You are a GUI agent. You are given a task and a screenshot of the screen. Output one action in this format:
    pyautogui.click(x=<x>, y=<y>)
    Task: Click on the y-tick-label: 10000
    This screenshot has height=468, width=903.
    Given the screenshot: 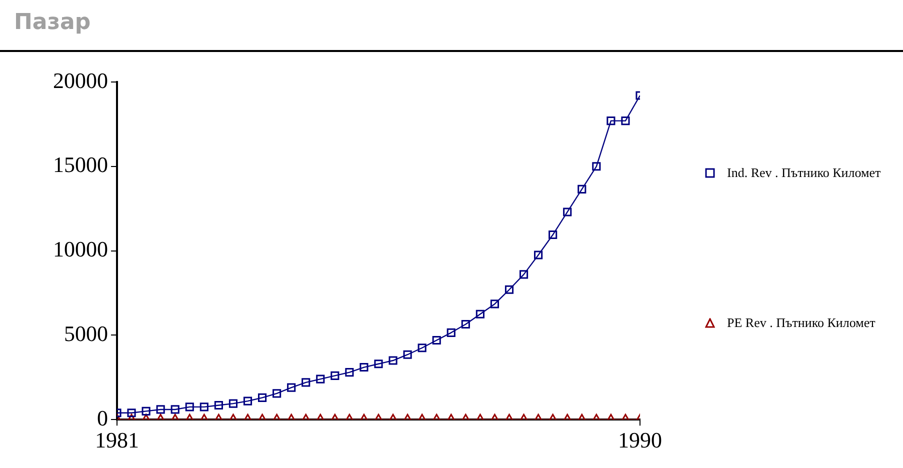 What is the action you would take?
    pyautogui.click(x=80, y=249)
    